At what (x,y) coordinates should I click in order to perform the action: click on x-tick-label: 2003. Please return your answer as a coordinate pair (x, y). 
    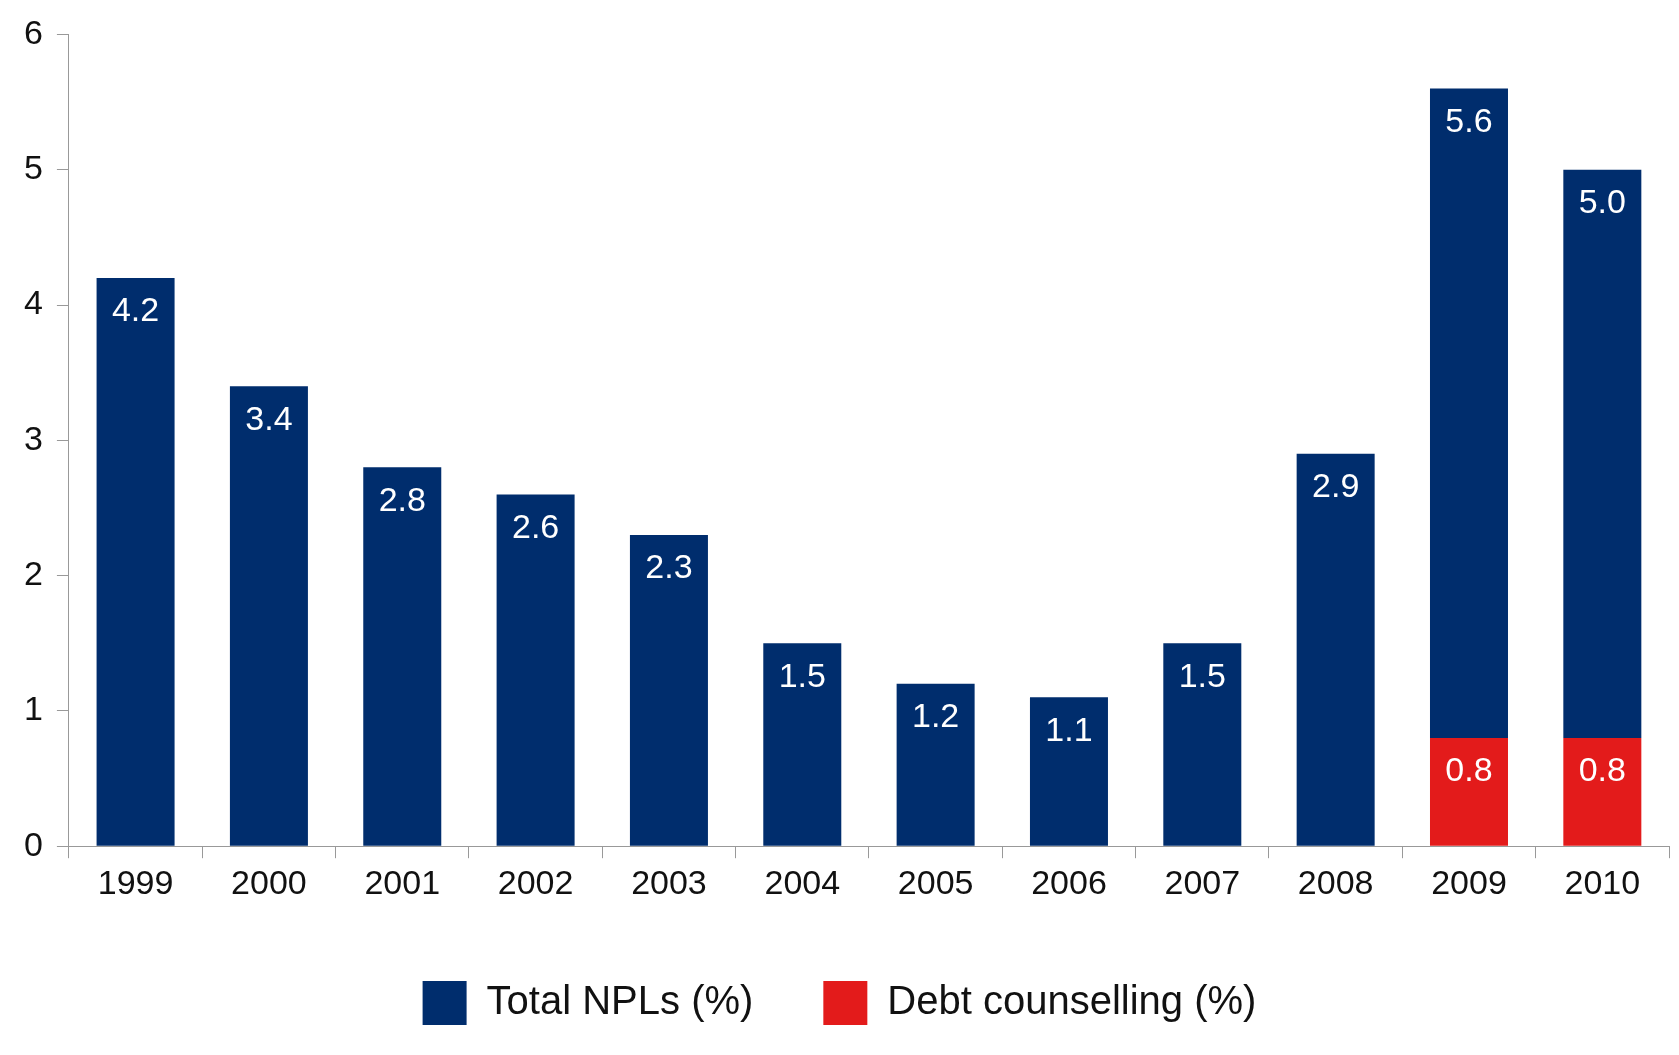
    Looking at the image, I should click on (669, 881).